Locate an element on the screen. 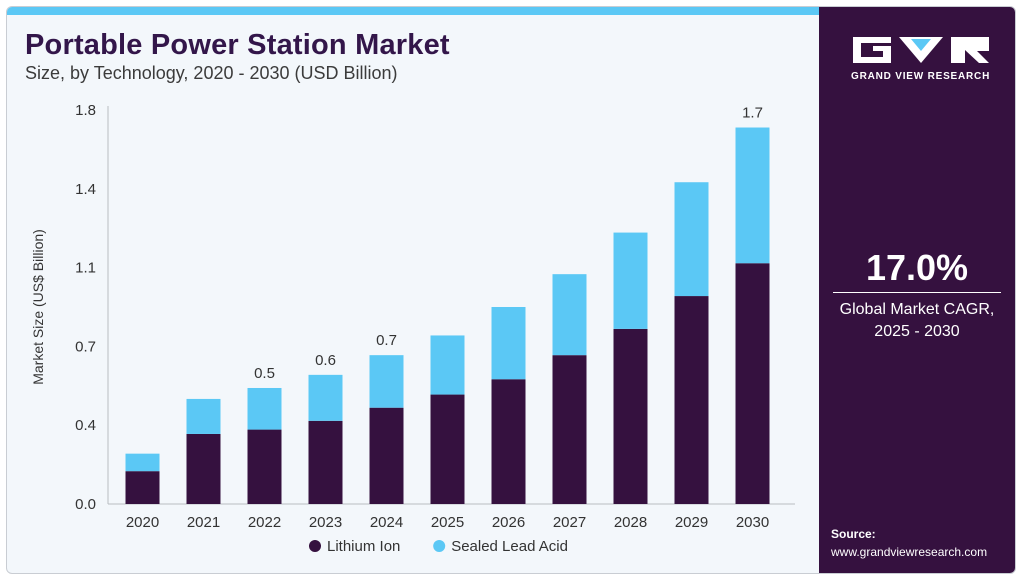 The height and width of the screenshot is (581, 1025). y-axis-label: Market Size (US$ Billion) is located at coordinates (38, 307).